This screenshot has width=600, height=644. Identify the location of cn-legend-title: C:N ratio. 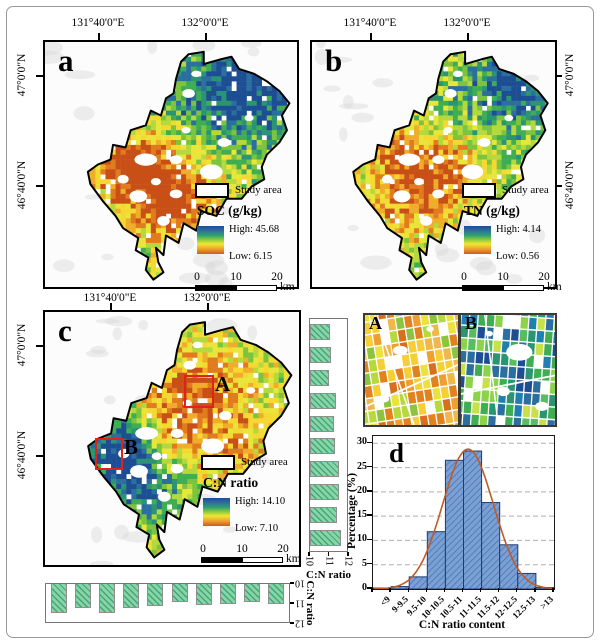
(231, 482).